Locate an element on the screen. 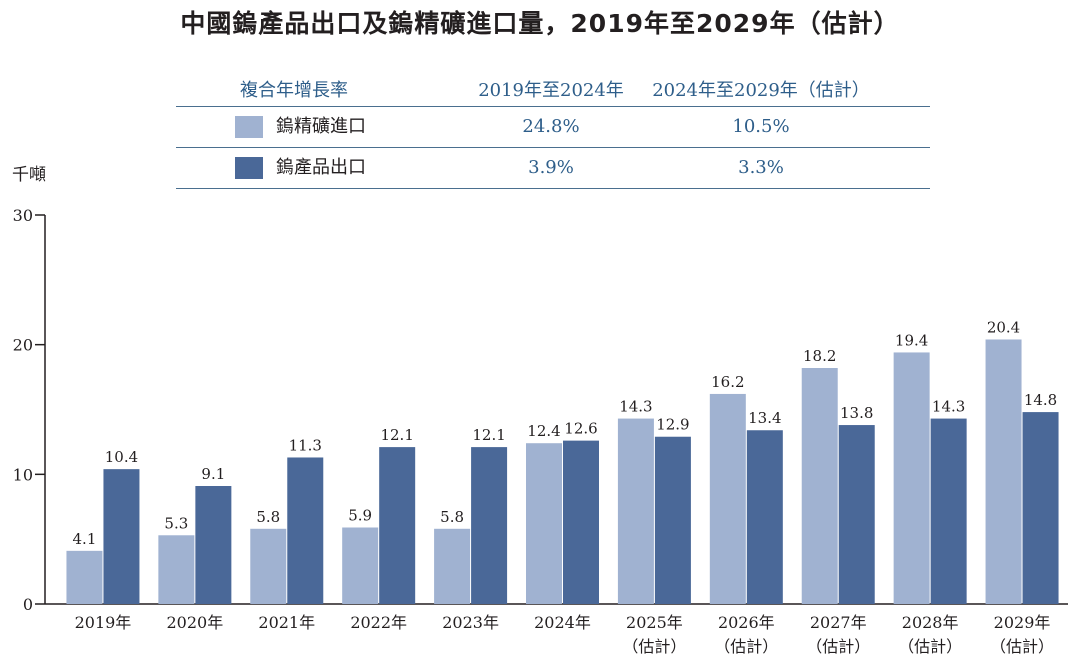 This screenshot has height=661, width=1080. legend-swatch-concentrate-import is located at coordinates (249, 127).